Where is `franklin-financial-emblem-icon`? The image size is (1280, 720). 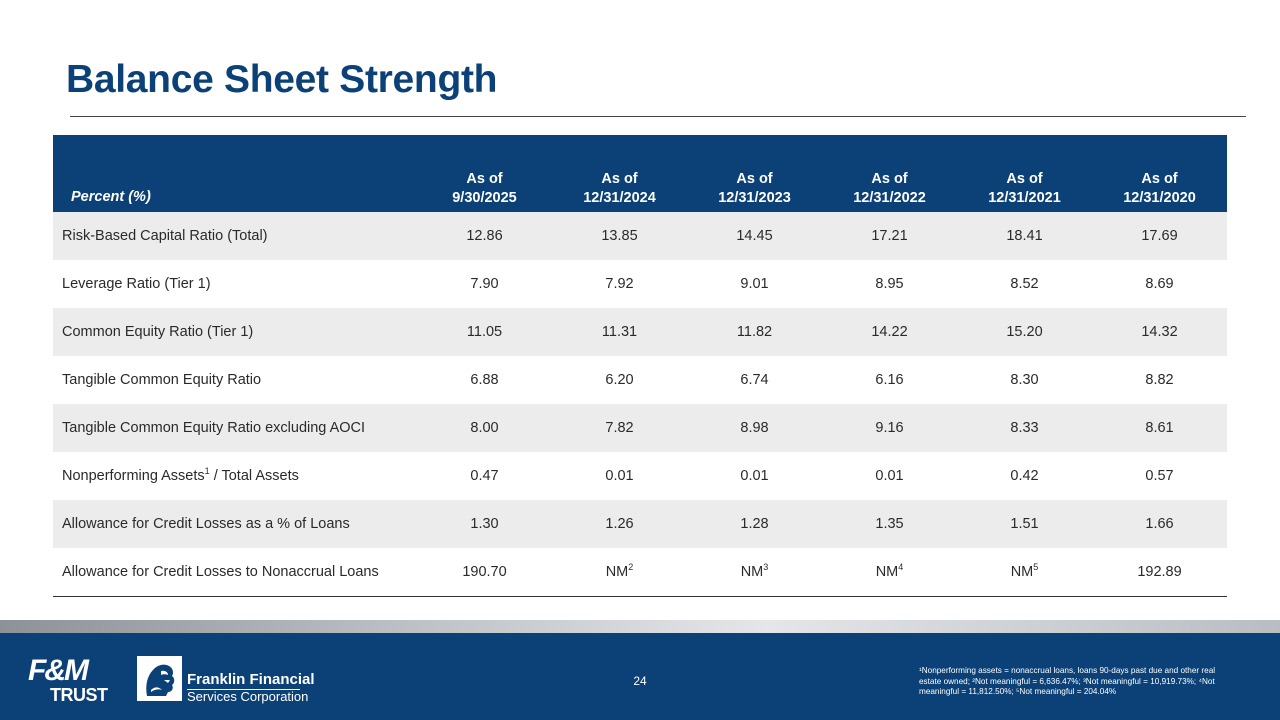 franklin-financial-emblem-icon is located at coordinates (159, 678).